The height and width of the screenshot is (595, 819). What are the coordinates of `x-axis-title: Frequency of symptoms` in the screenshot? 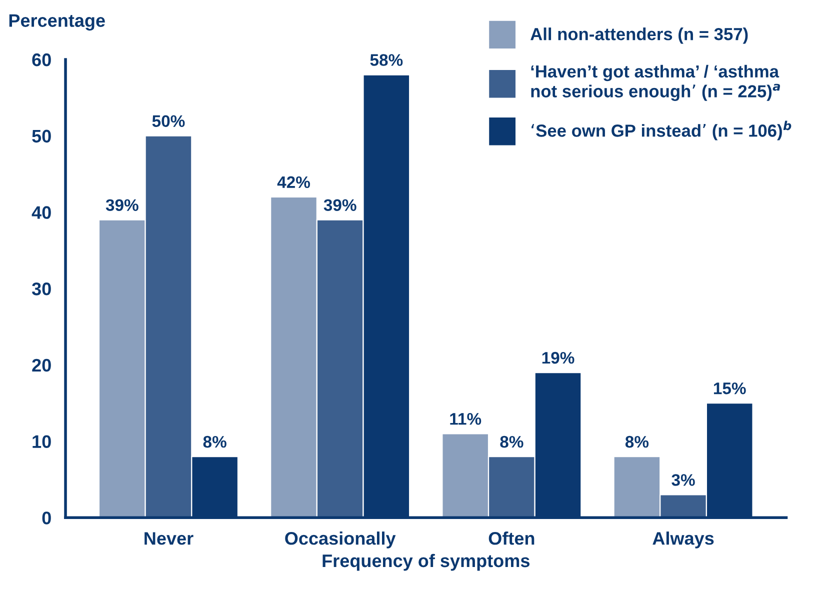 It's located at (426, 562).